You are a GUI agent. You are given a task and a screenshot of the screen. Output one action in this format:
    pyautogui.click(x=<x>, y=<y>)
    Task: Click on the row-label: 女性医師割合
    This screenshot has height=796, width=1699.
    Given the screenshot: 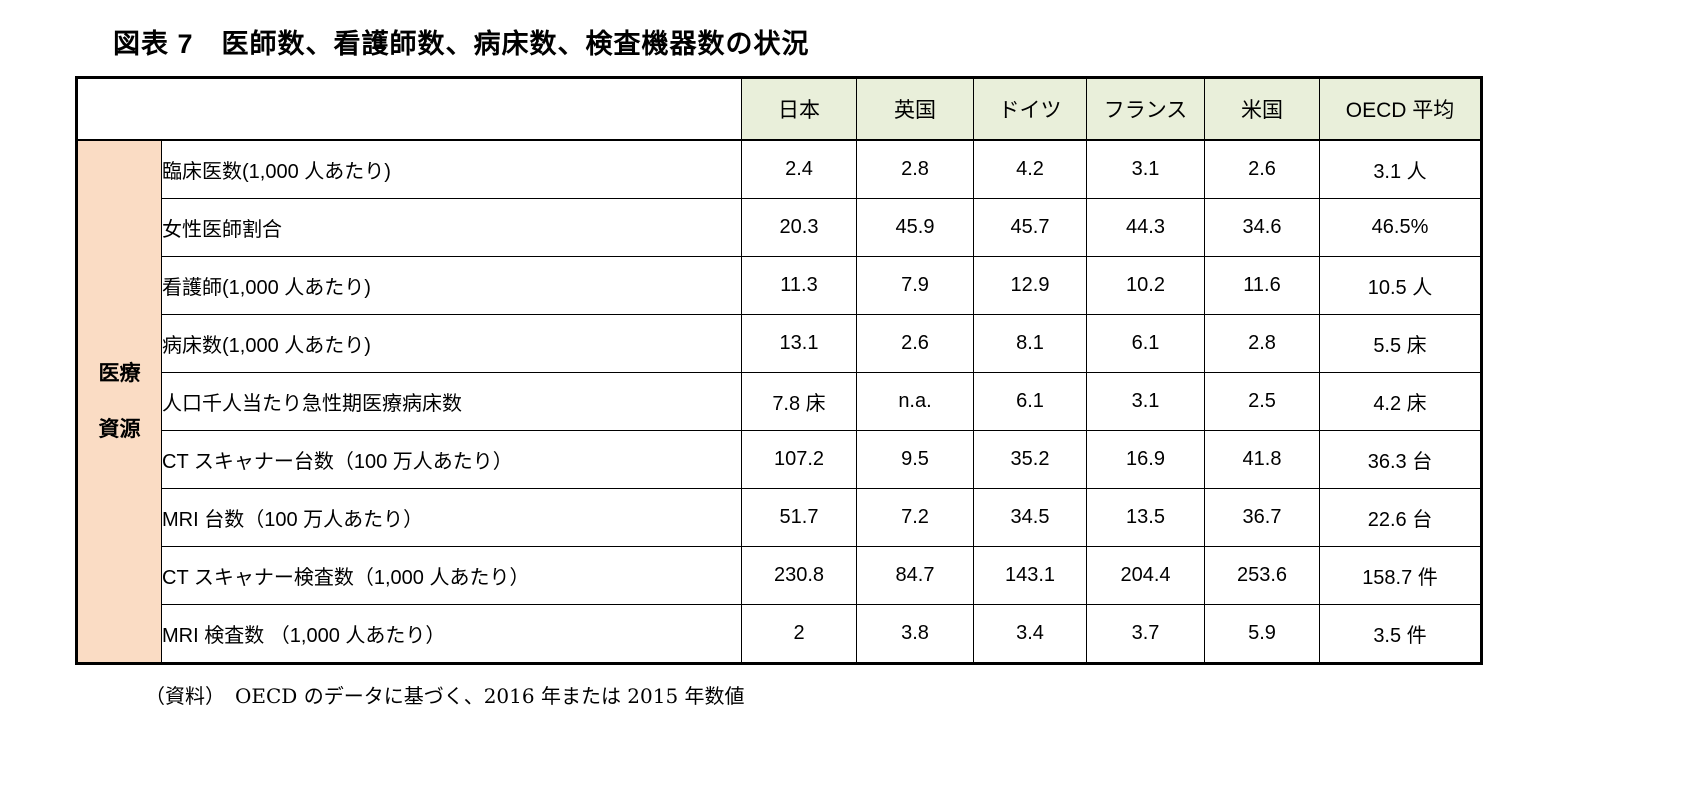 What is the action you would take?
    pyautogui.click(x=451, y=227)
    